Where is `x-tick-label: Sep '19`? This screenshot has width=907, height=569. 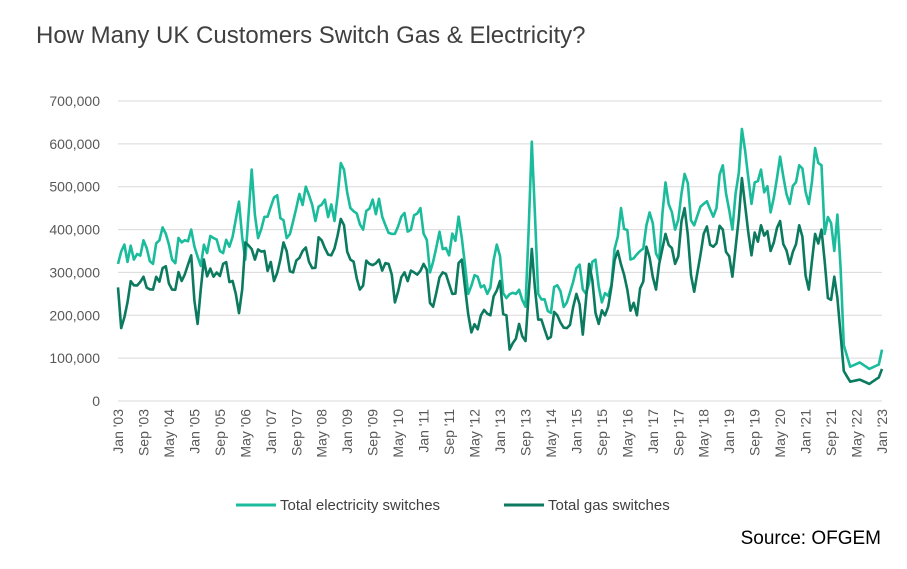
x-tick-label: Sep '19 is located at coordinates (755, 432).